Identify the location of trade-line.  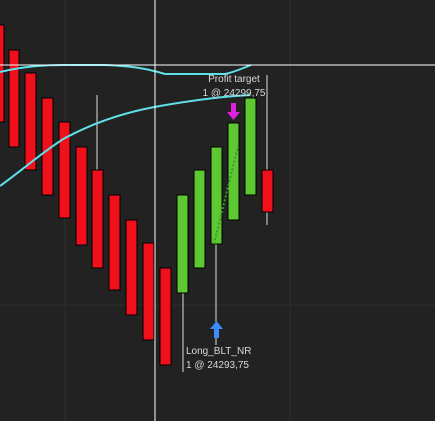
(226, 195).